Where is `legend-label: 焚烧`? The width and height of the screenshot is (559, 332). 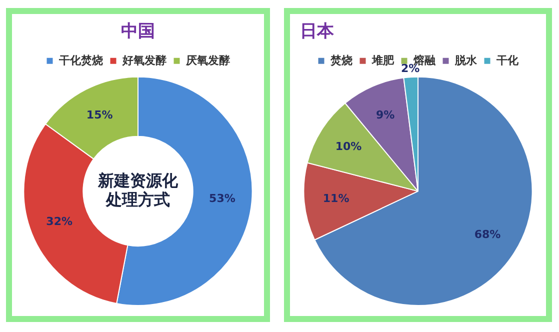
legend-label: 焚烧 is located at coordinates (340, 60).